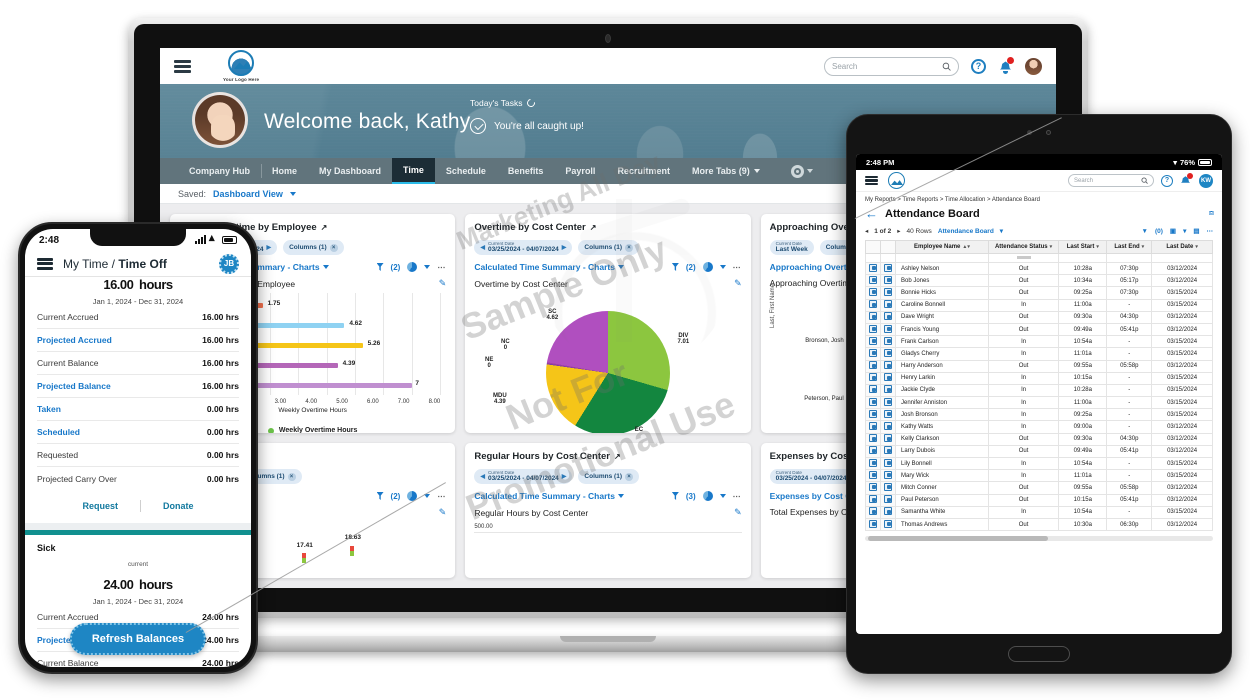 This screenshot has width=1250, height=700. I want to click on card-source-select: Expenses by Cost Center, so click(821, 496).